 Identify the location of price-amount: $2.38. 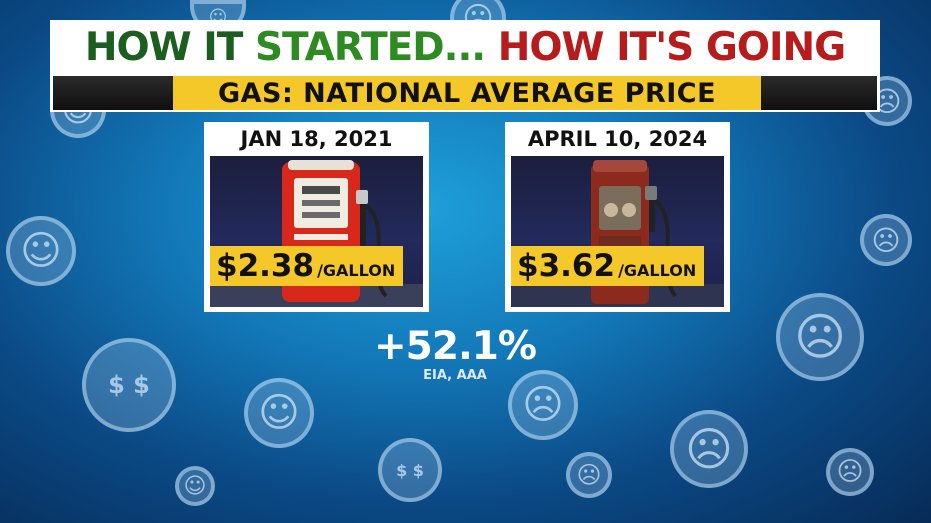
(265, 266).